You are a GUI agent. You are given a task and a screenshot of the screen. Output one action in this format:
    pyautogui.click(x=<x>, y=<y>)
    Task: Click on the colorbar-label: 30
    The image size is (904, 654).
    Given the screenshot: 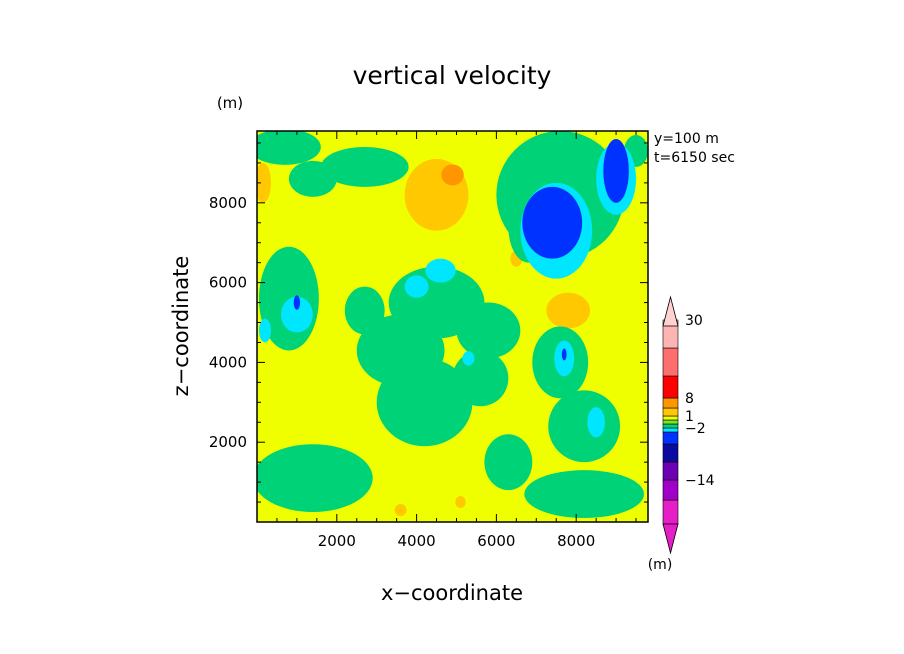 What is the action you would take?
    pyautogui.click(x=694, y=321)
    